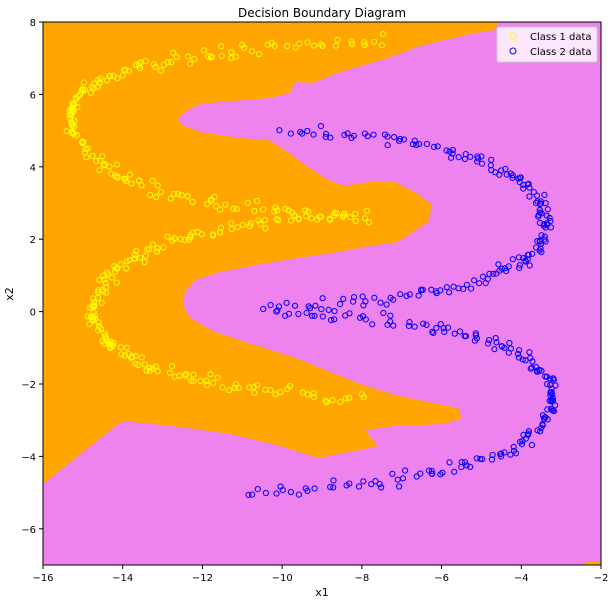 The height and width of the screenshot is (604, 615). I want to click on x-tick-label: −2, so click(601, 578).